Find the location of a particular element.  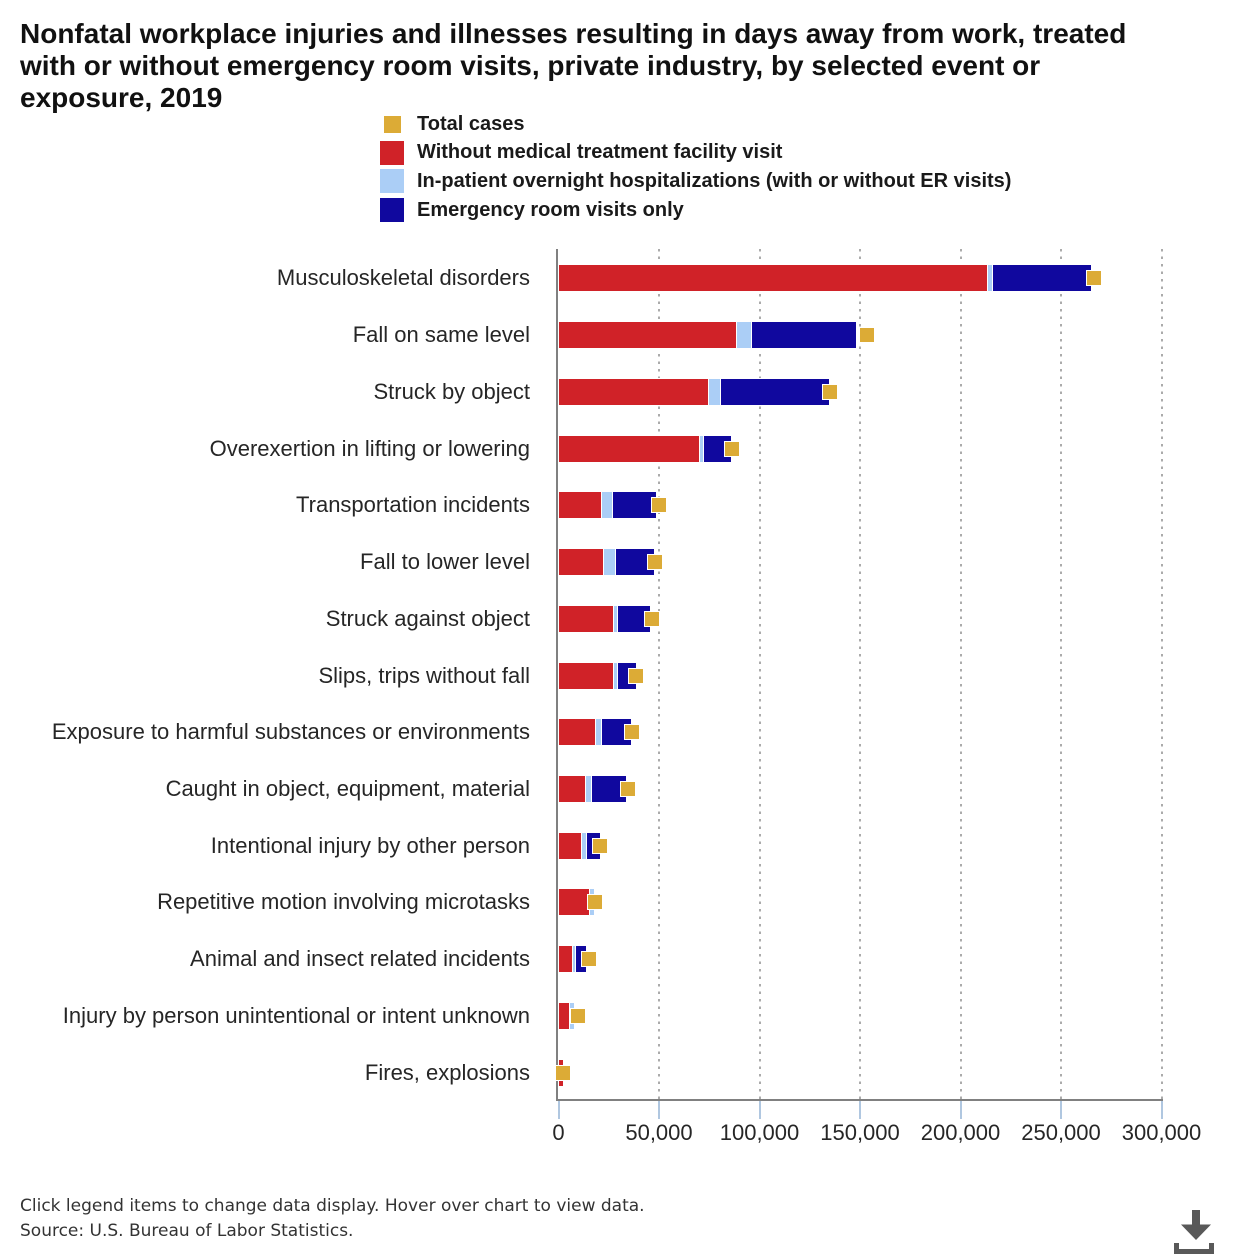

x-axis-label: 100,000 is located at coordinates (759, 1132).